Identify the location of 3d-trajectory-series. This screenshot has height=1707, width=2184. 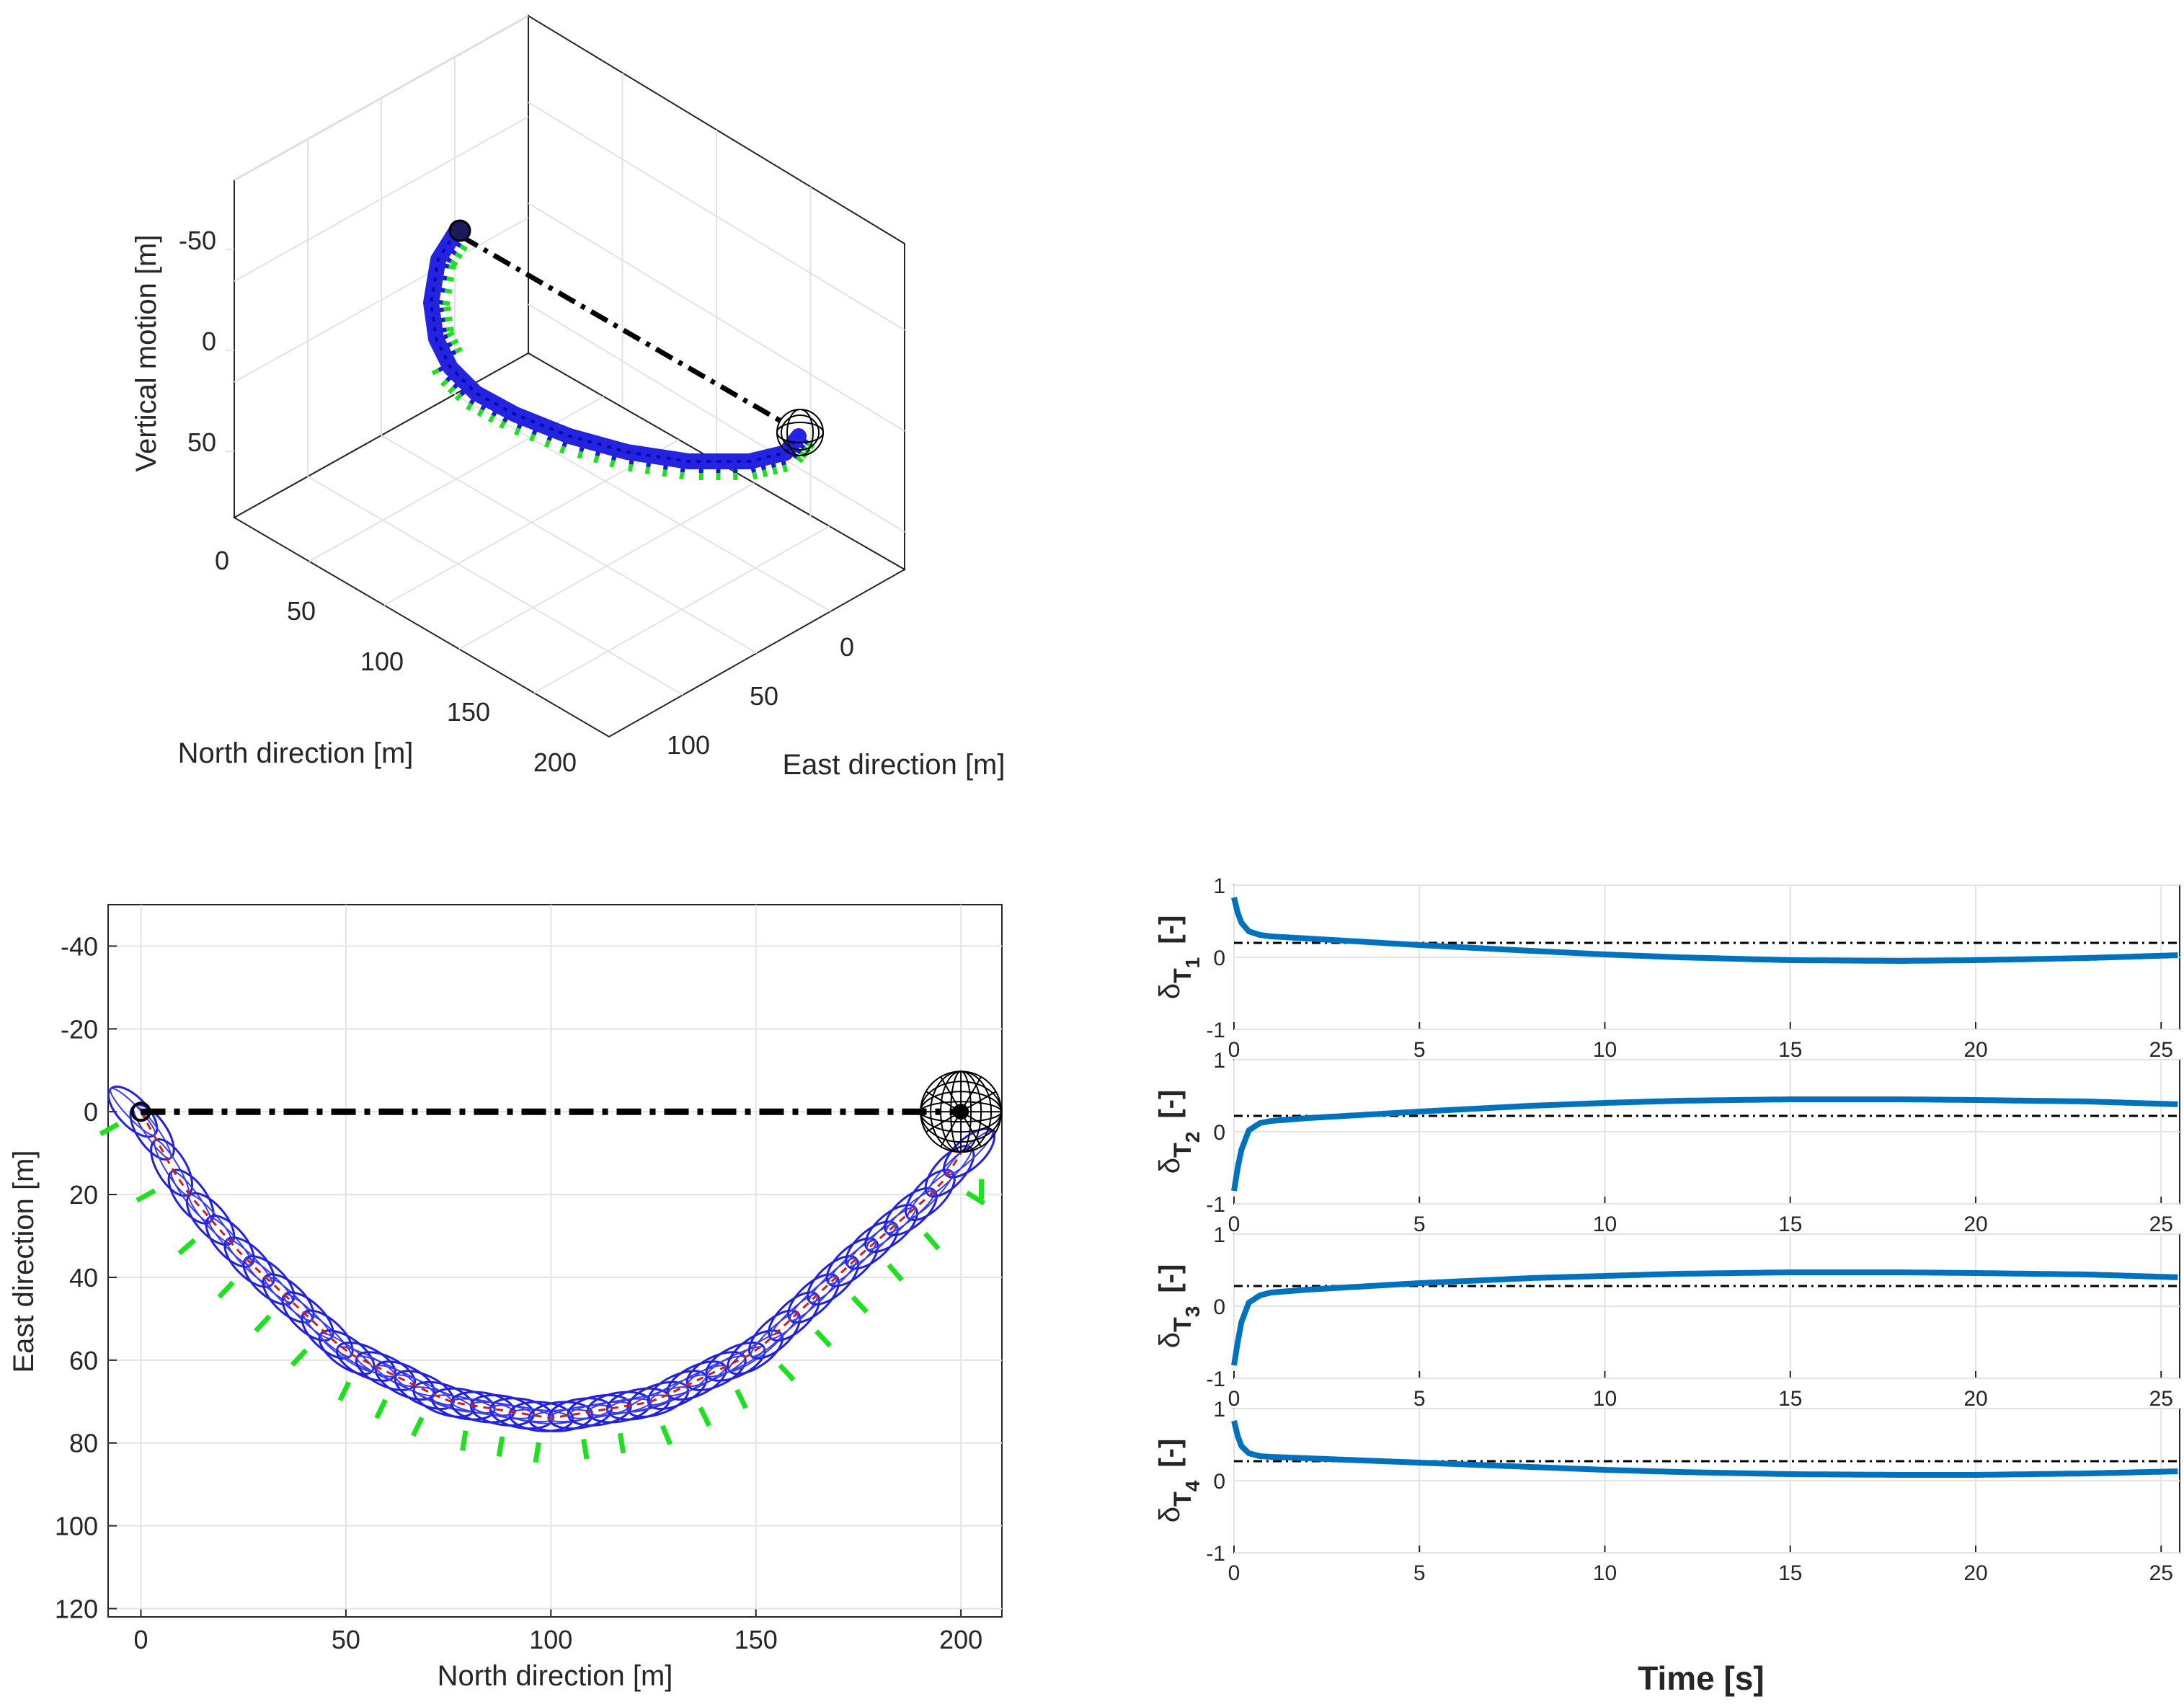
(619, 352).